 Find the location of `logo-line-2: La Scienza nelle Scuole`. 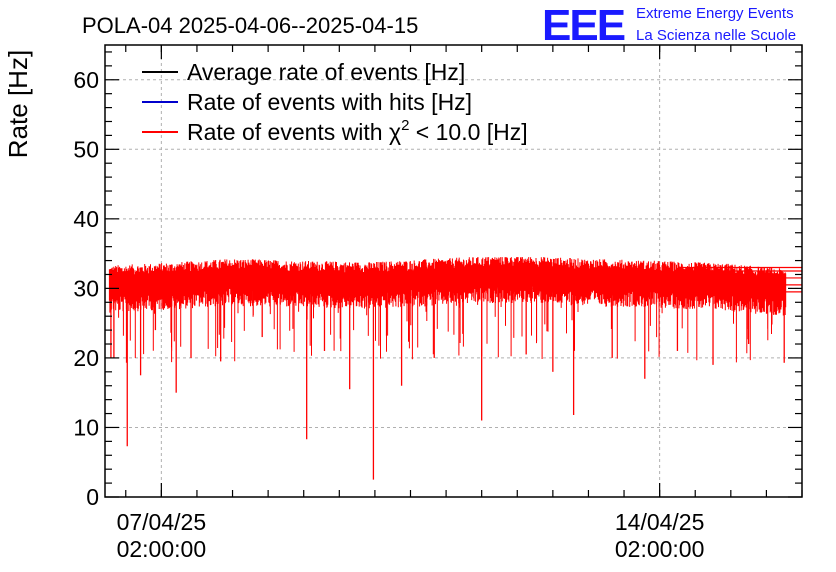

logo-line-2: La Scienza nelle Scuole is located at coordinates (716, 35).